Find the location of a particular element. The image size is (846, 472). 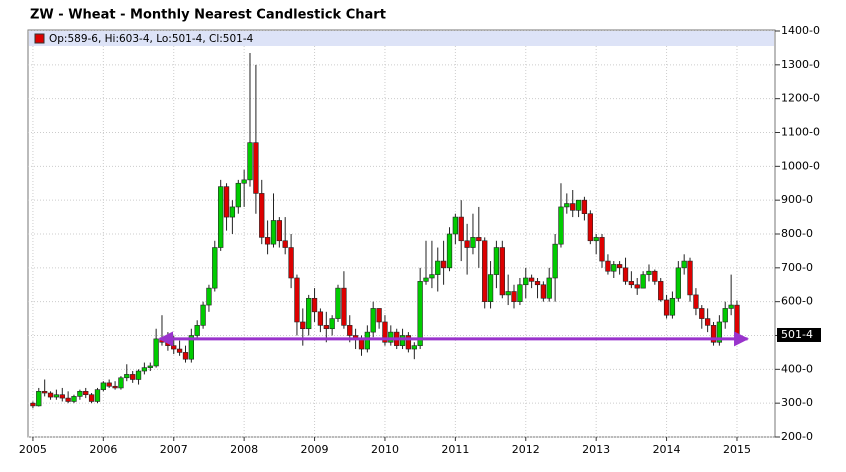

y-tick-label: 1400-0 is located at coordinates (800, 30).